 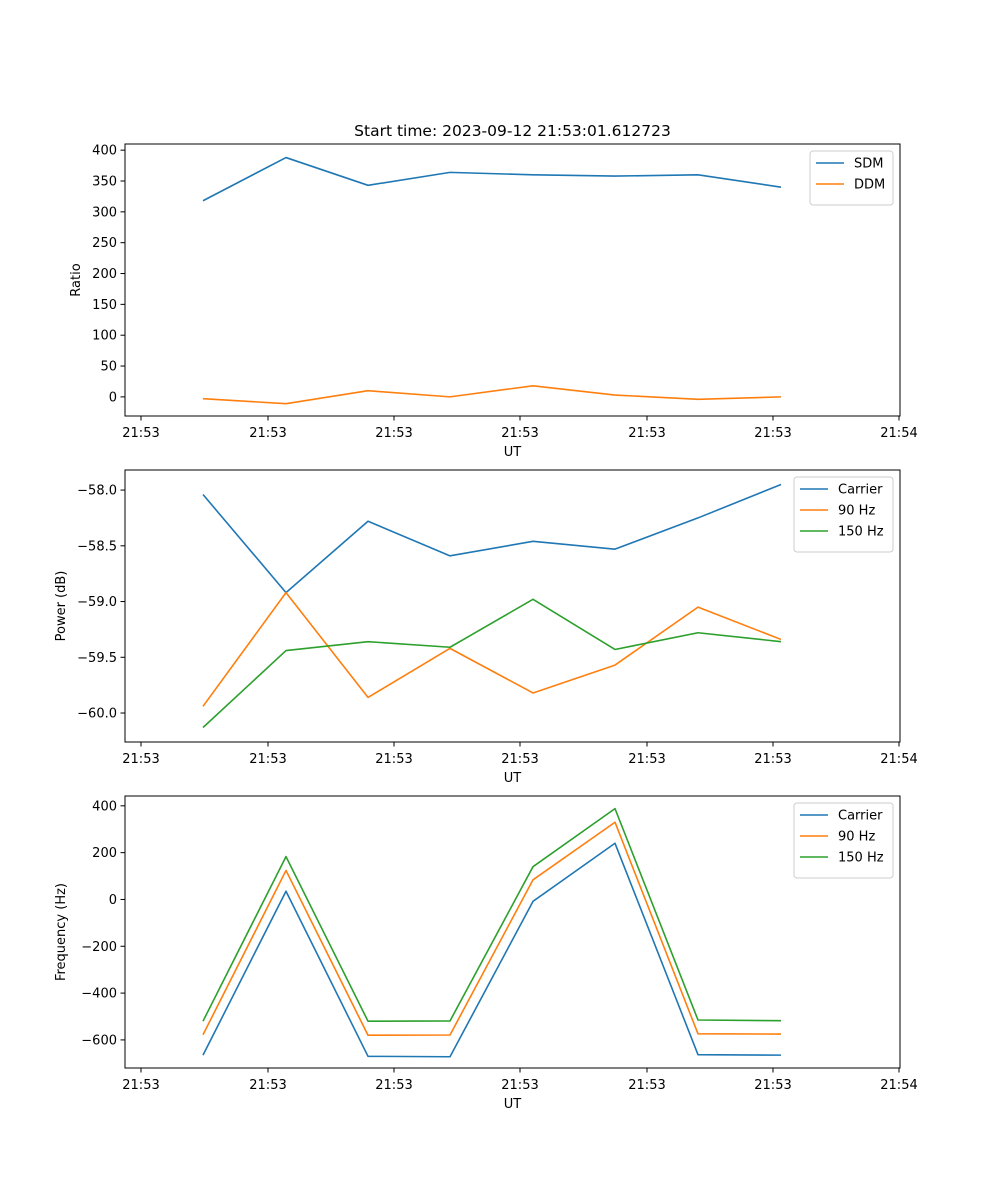 What do you see at coordinates (104, 305) in the screenshot?
I see `y-tick-label: 150` at bounding box center [104, 305].